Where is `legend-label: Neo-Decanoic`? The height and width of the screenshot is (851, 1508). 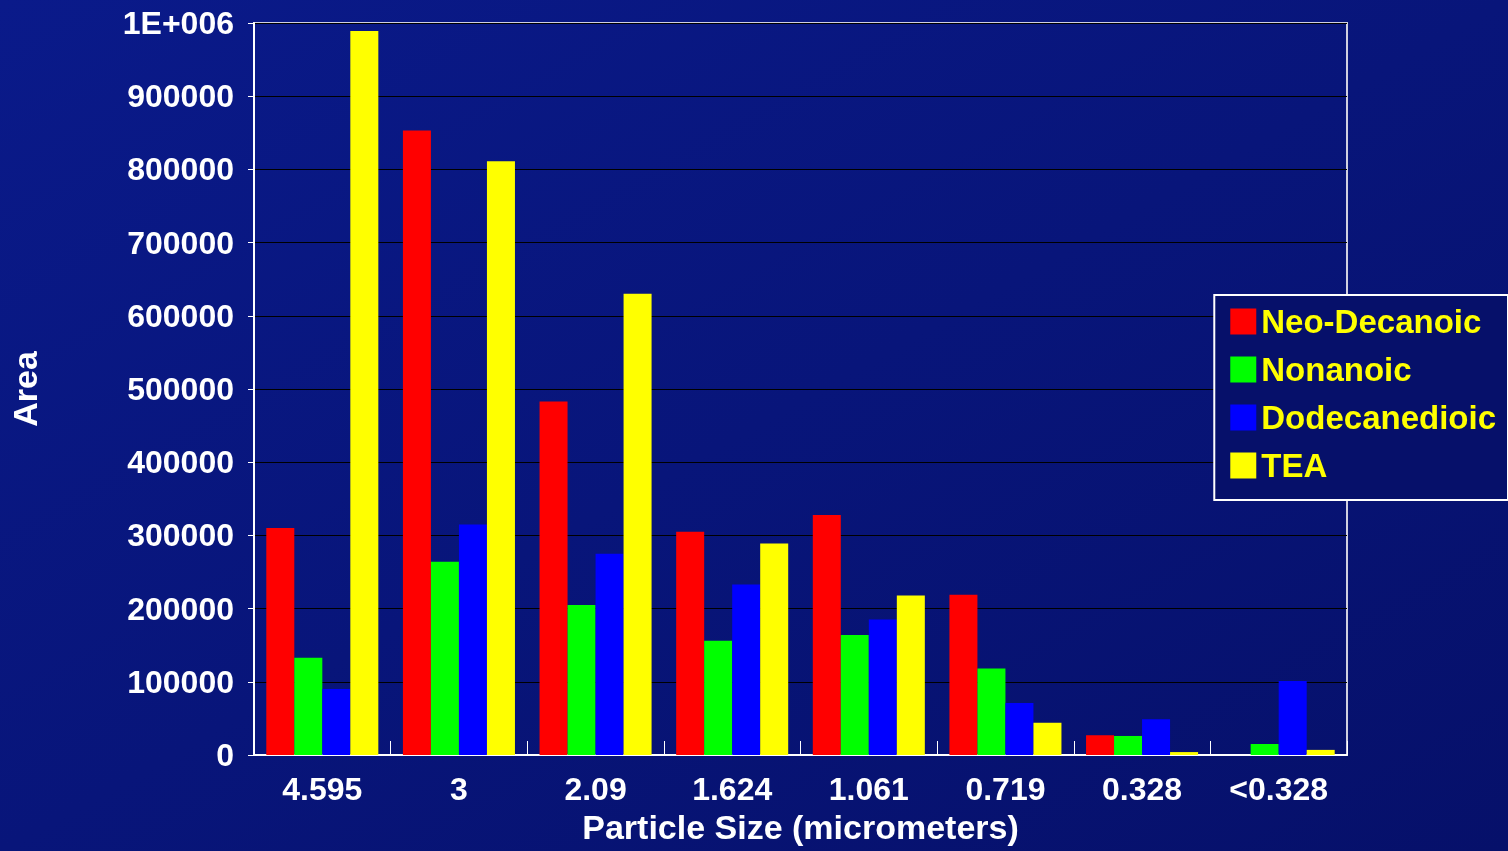 legend-label: Neo-Decanoic is located at coordinates (1371, 321).